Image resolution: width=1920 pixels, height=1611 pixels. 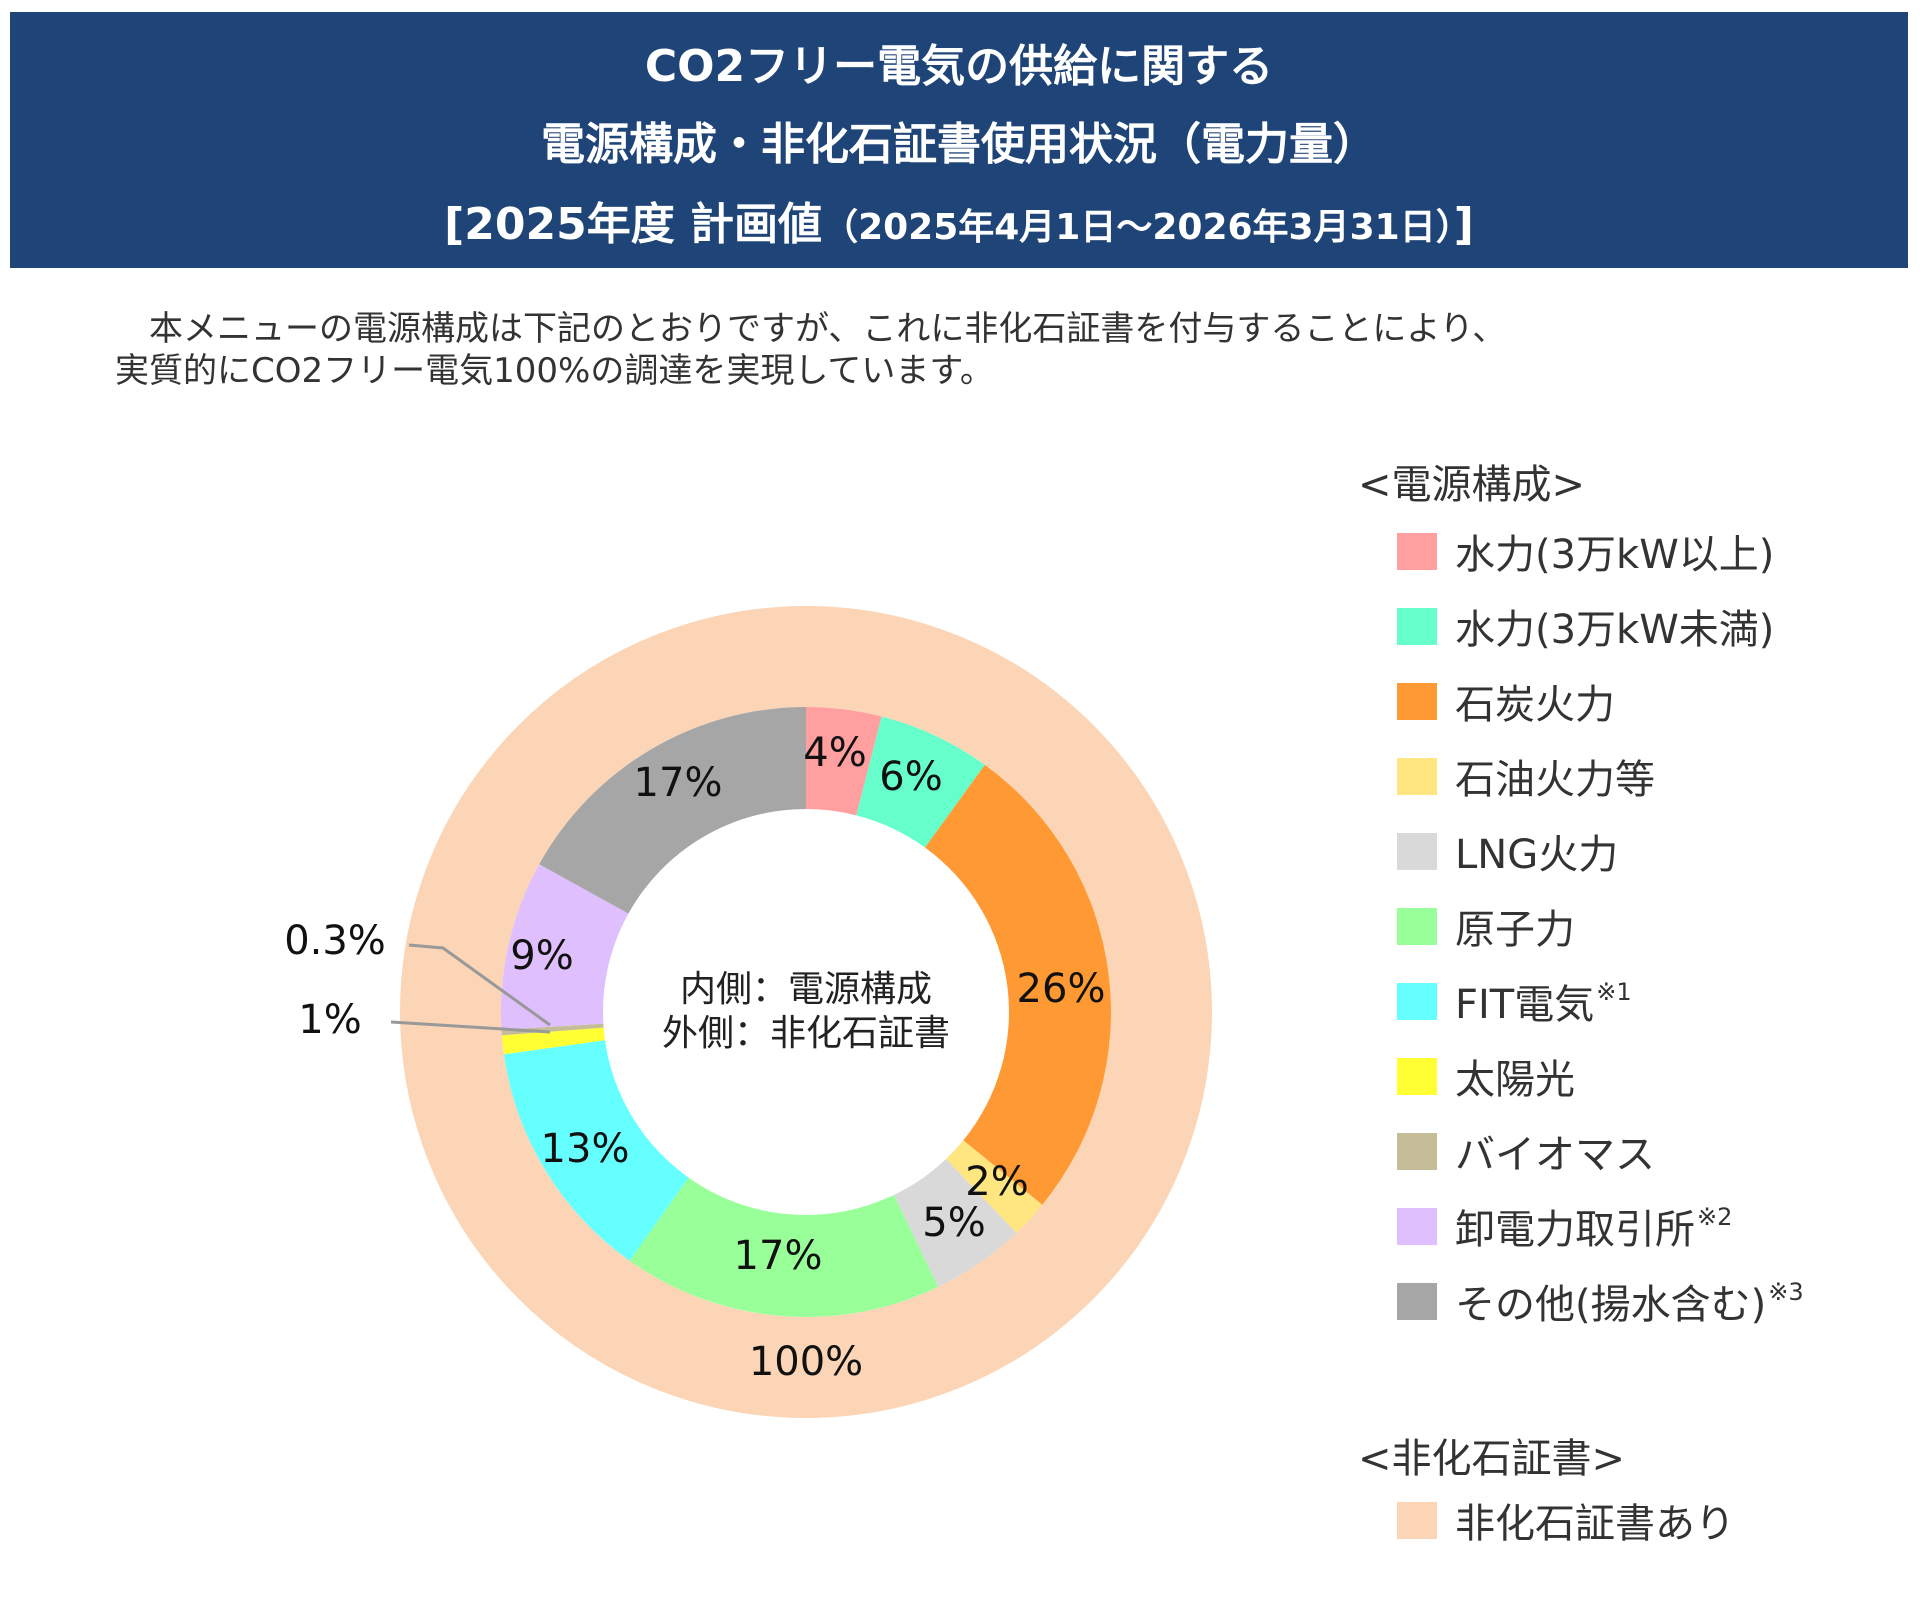 What do you see at coordinates (1515, 1080) in the screenshot?
I see `legend-label: 太陽光` at bounding box center [1515, 1080].